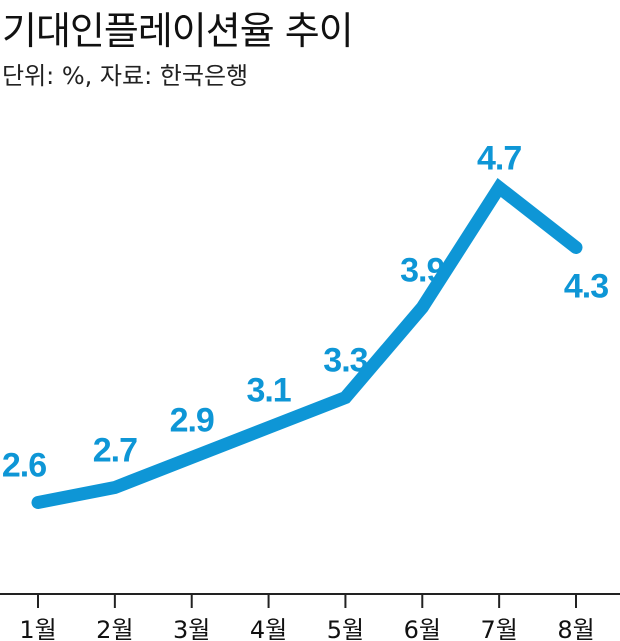 The height and width of the screenshot is (641, 620). I want to click on x-tick-label-3: 3월, so click(191, 628).